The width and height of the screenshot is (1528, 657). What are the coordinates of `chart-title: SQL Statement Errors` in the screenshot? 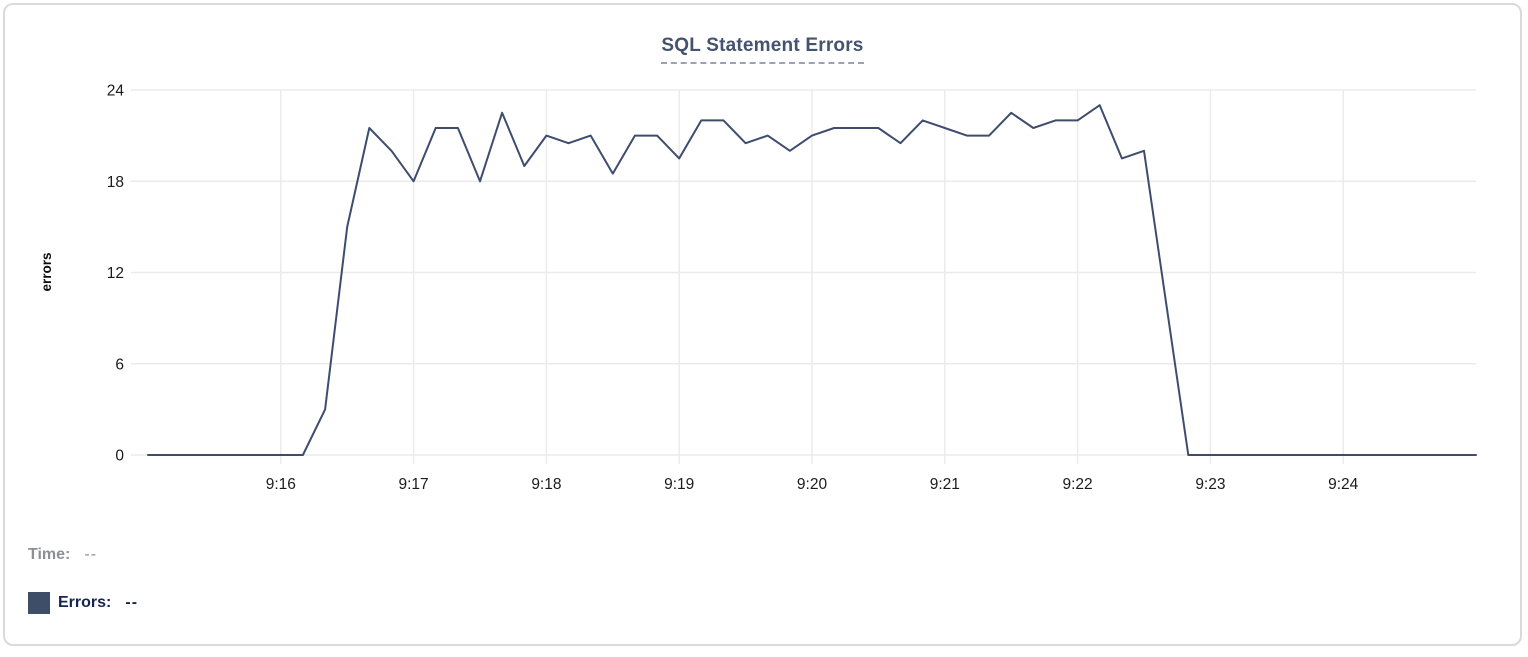 It's located at (762, 49).